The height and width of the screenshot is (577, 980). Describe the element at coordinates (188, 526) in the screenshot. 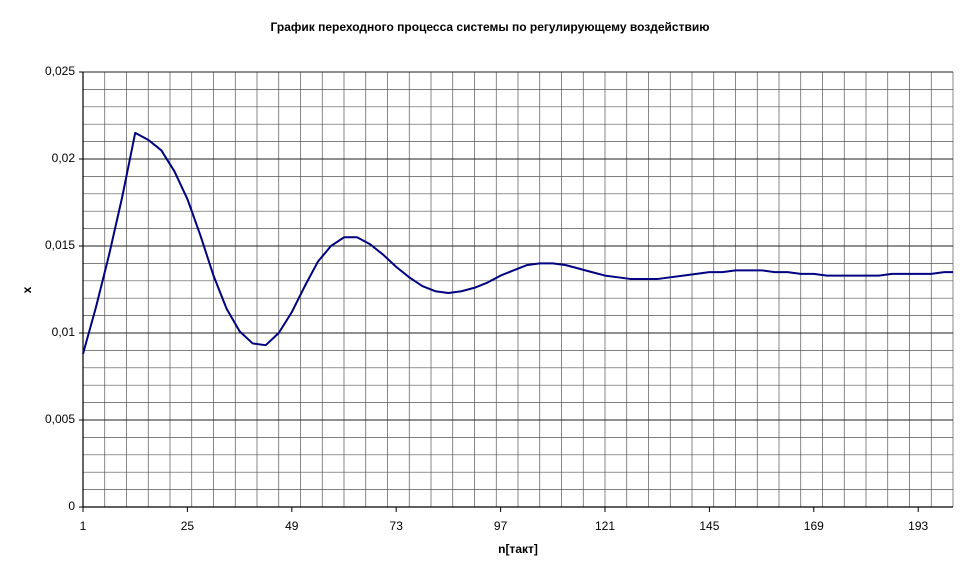

I see `x-tick-label: 25` at that location.